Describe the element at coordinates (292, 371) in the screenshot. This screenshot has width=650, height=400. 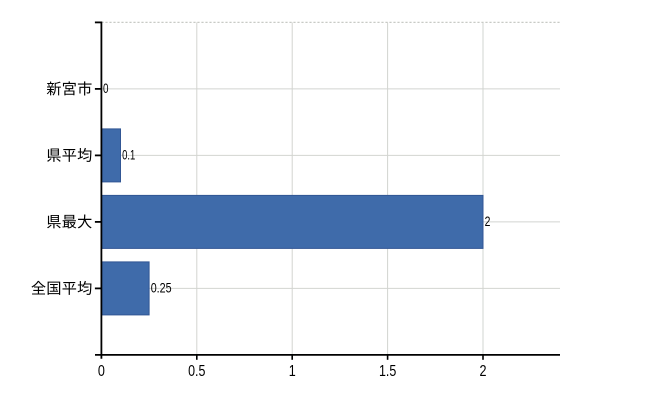
I see `svg-text: 1` at that location.